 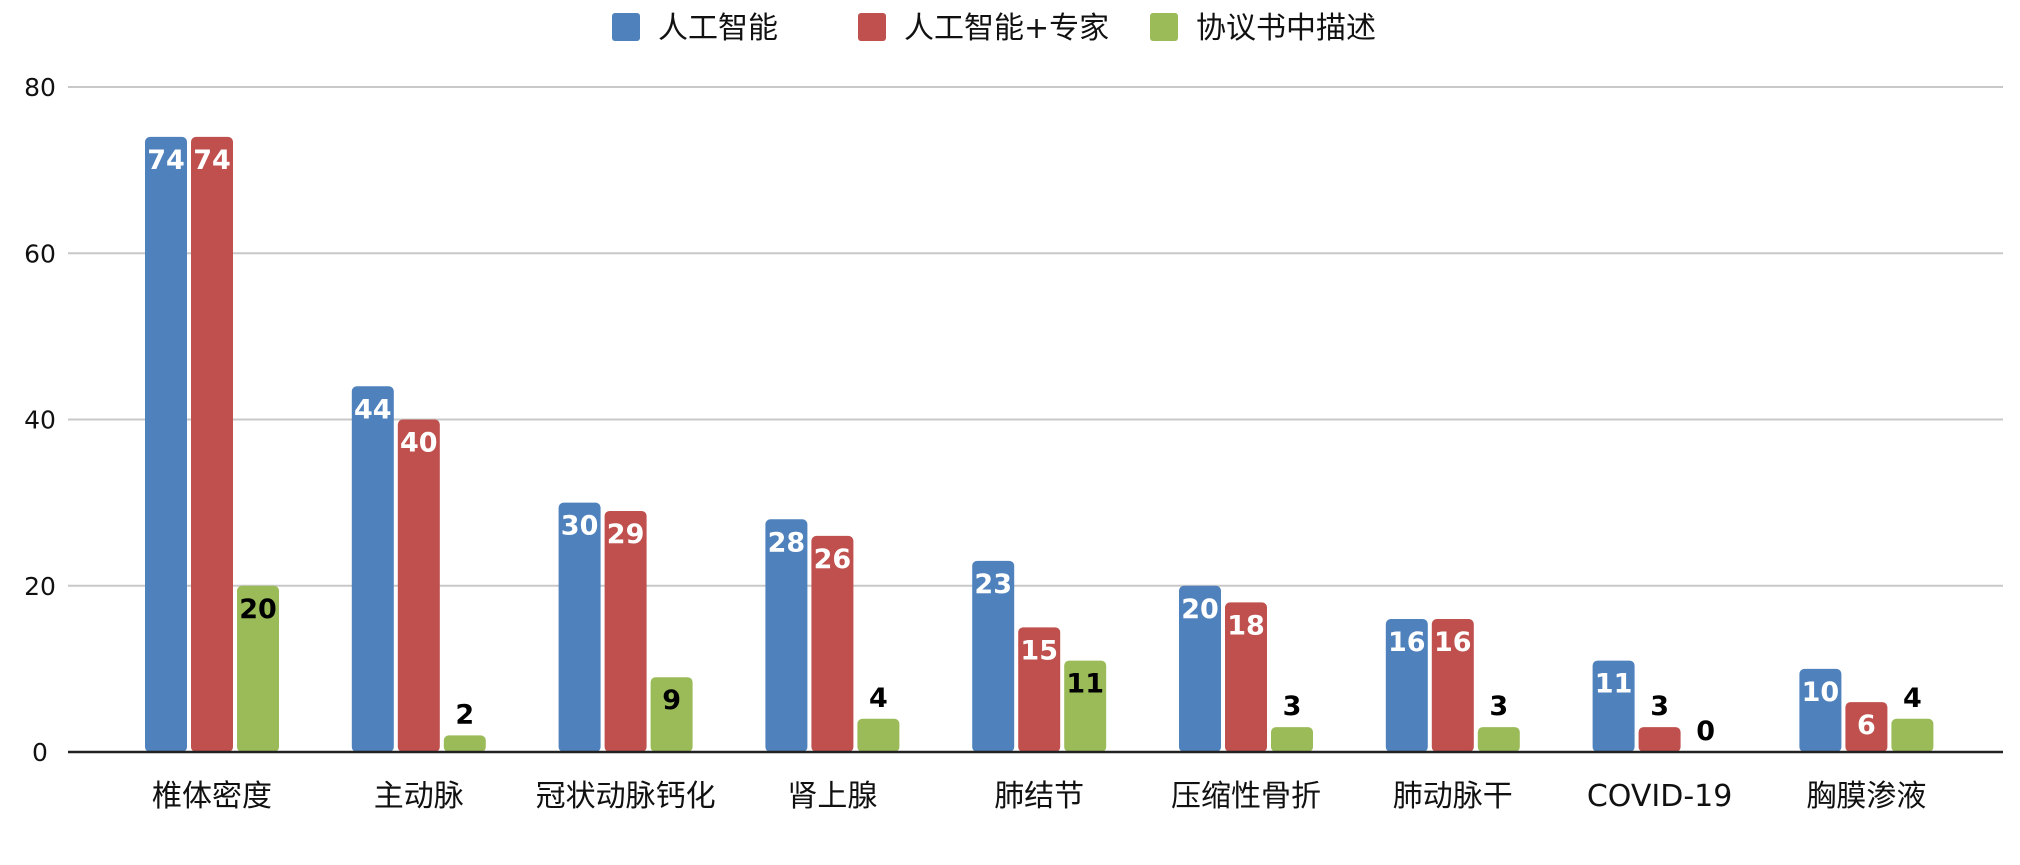 What do you see at coordinates (40, 586) in the screenshot?
I see `y-tick-label: 20` at bounding box center [40, 586].